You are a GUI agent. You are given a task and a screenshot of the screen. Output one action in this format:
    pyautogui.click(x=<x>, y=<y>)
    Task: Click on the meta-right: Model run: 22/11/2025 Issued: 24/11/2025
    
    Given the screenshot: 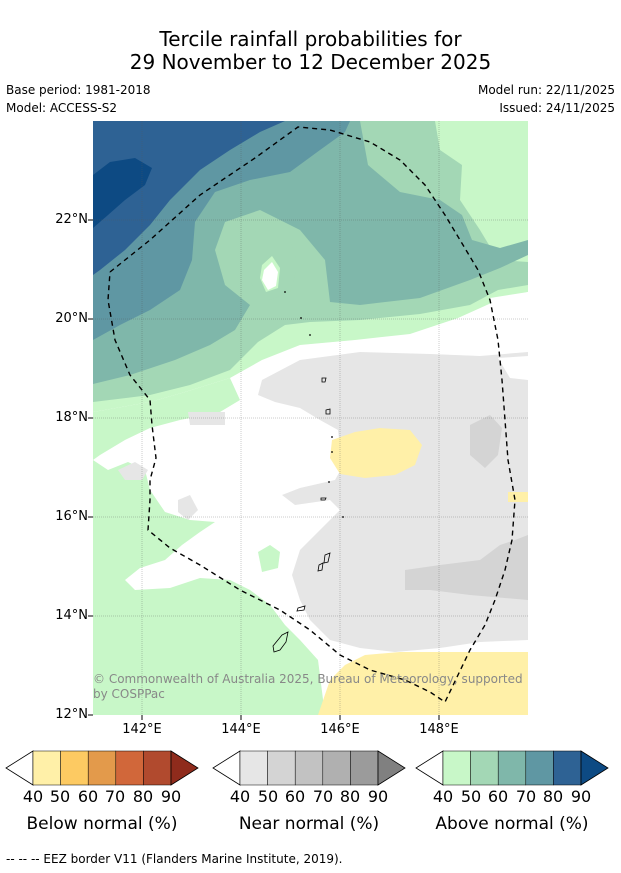 What is the action you would take?
    pyautogui.click(x=546, y=99)
    